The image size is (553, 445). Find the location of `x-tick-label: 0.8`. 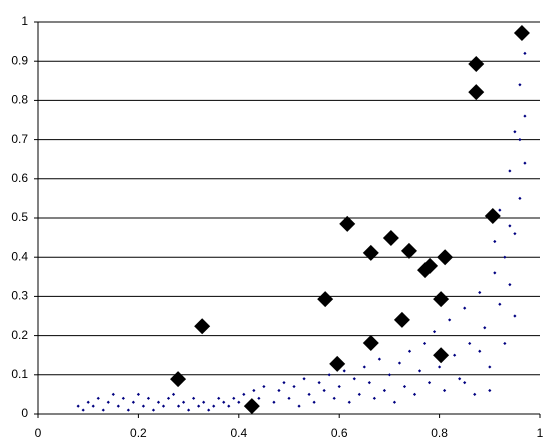

x-tick-label: 0.8 is located at coordinates (439, 433).